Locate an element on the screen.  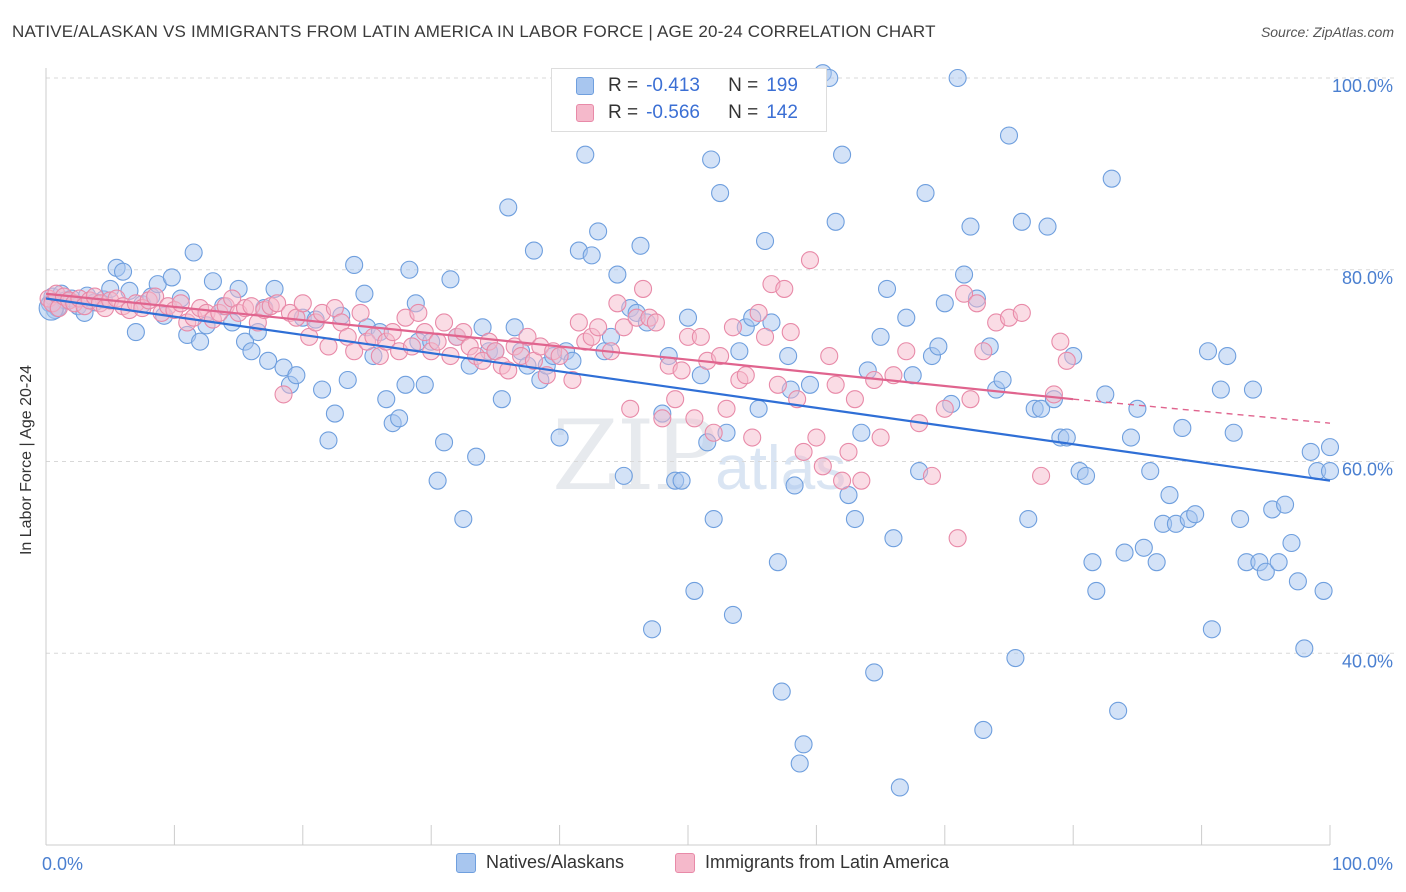
natives-legend-swatch is located at coordinates (466, 862).